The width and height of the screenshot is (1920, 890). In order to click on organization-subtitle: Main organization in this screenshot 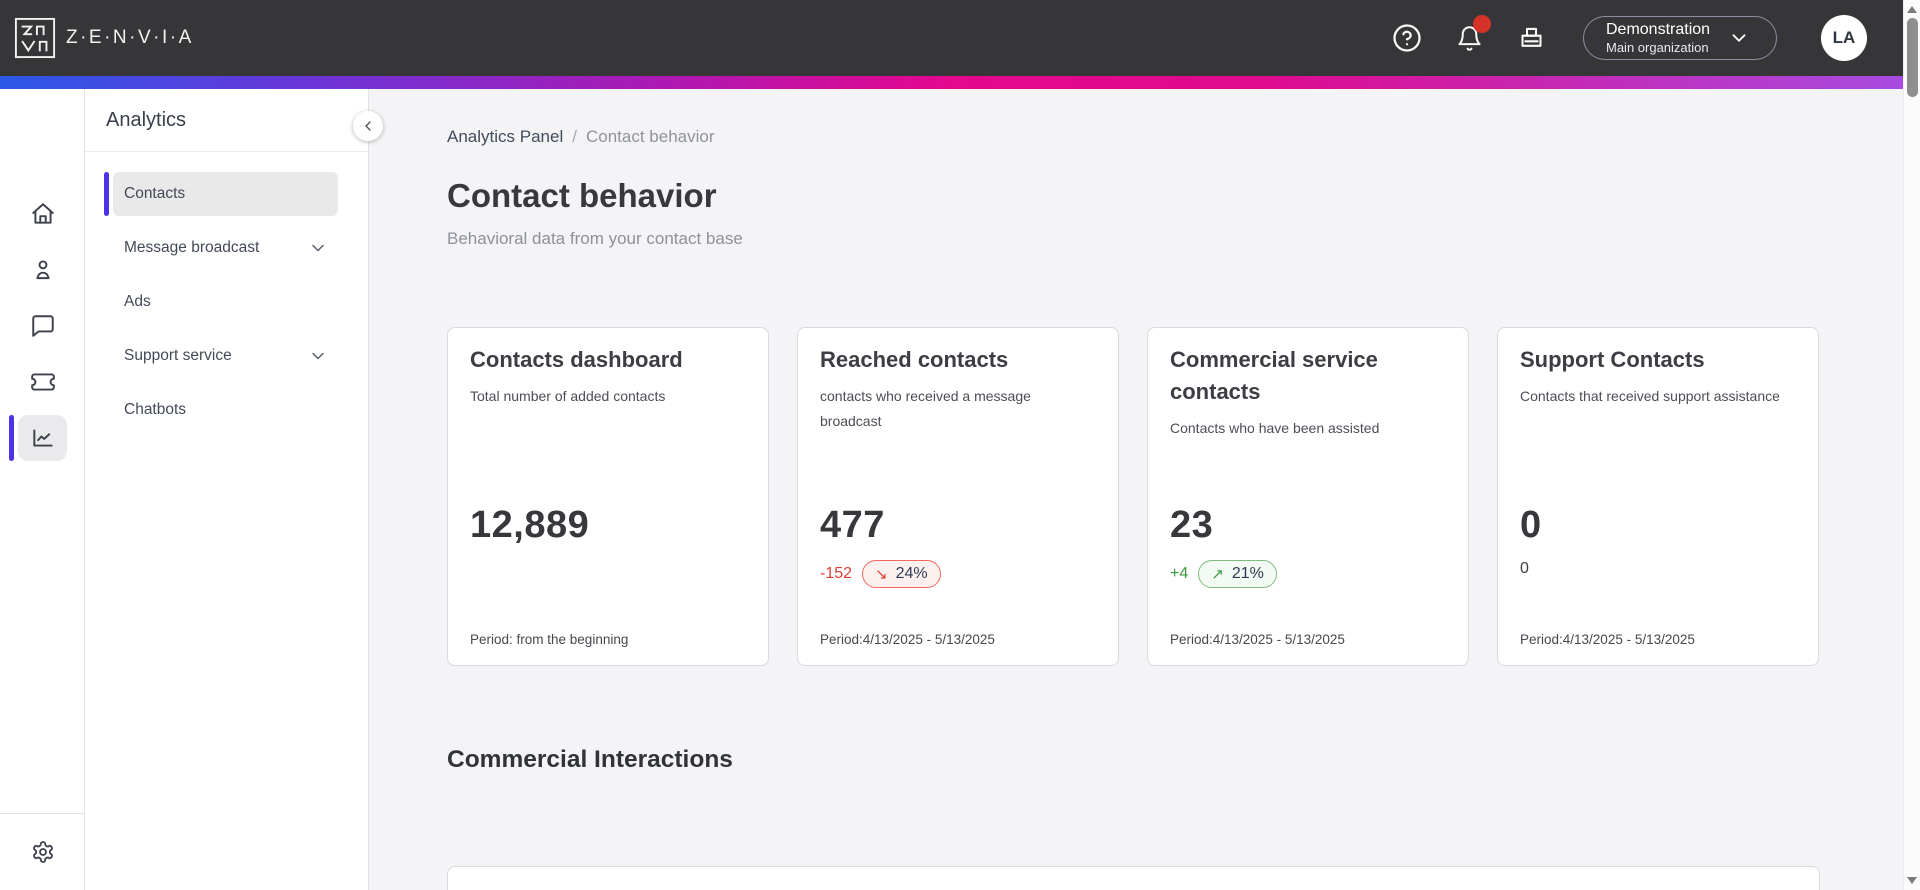, I will do `click(1657, 47)`.